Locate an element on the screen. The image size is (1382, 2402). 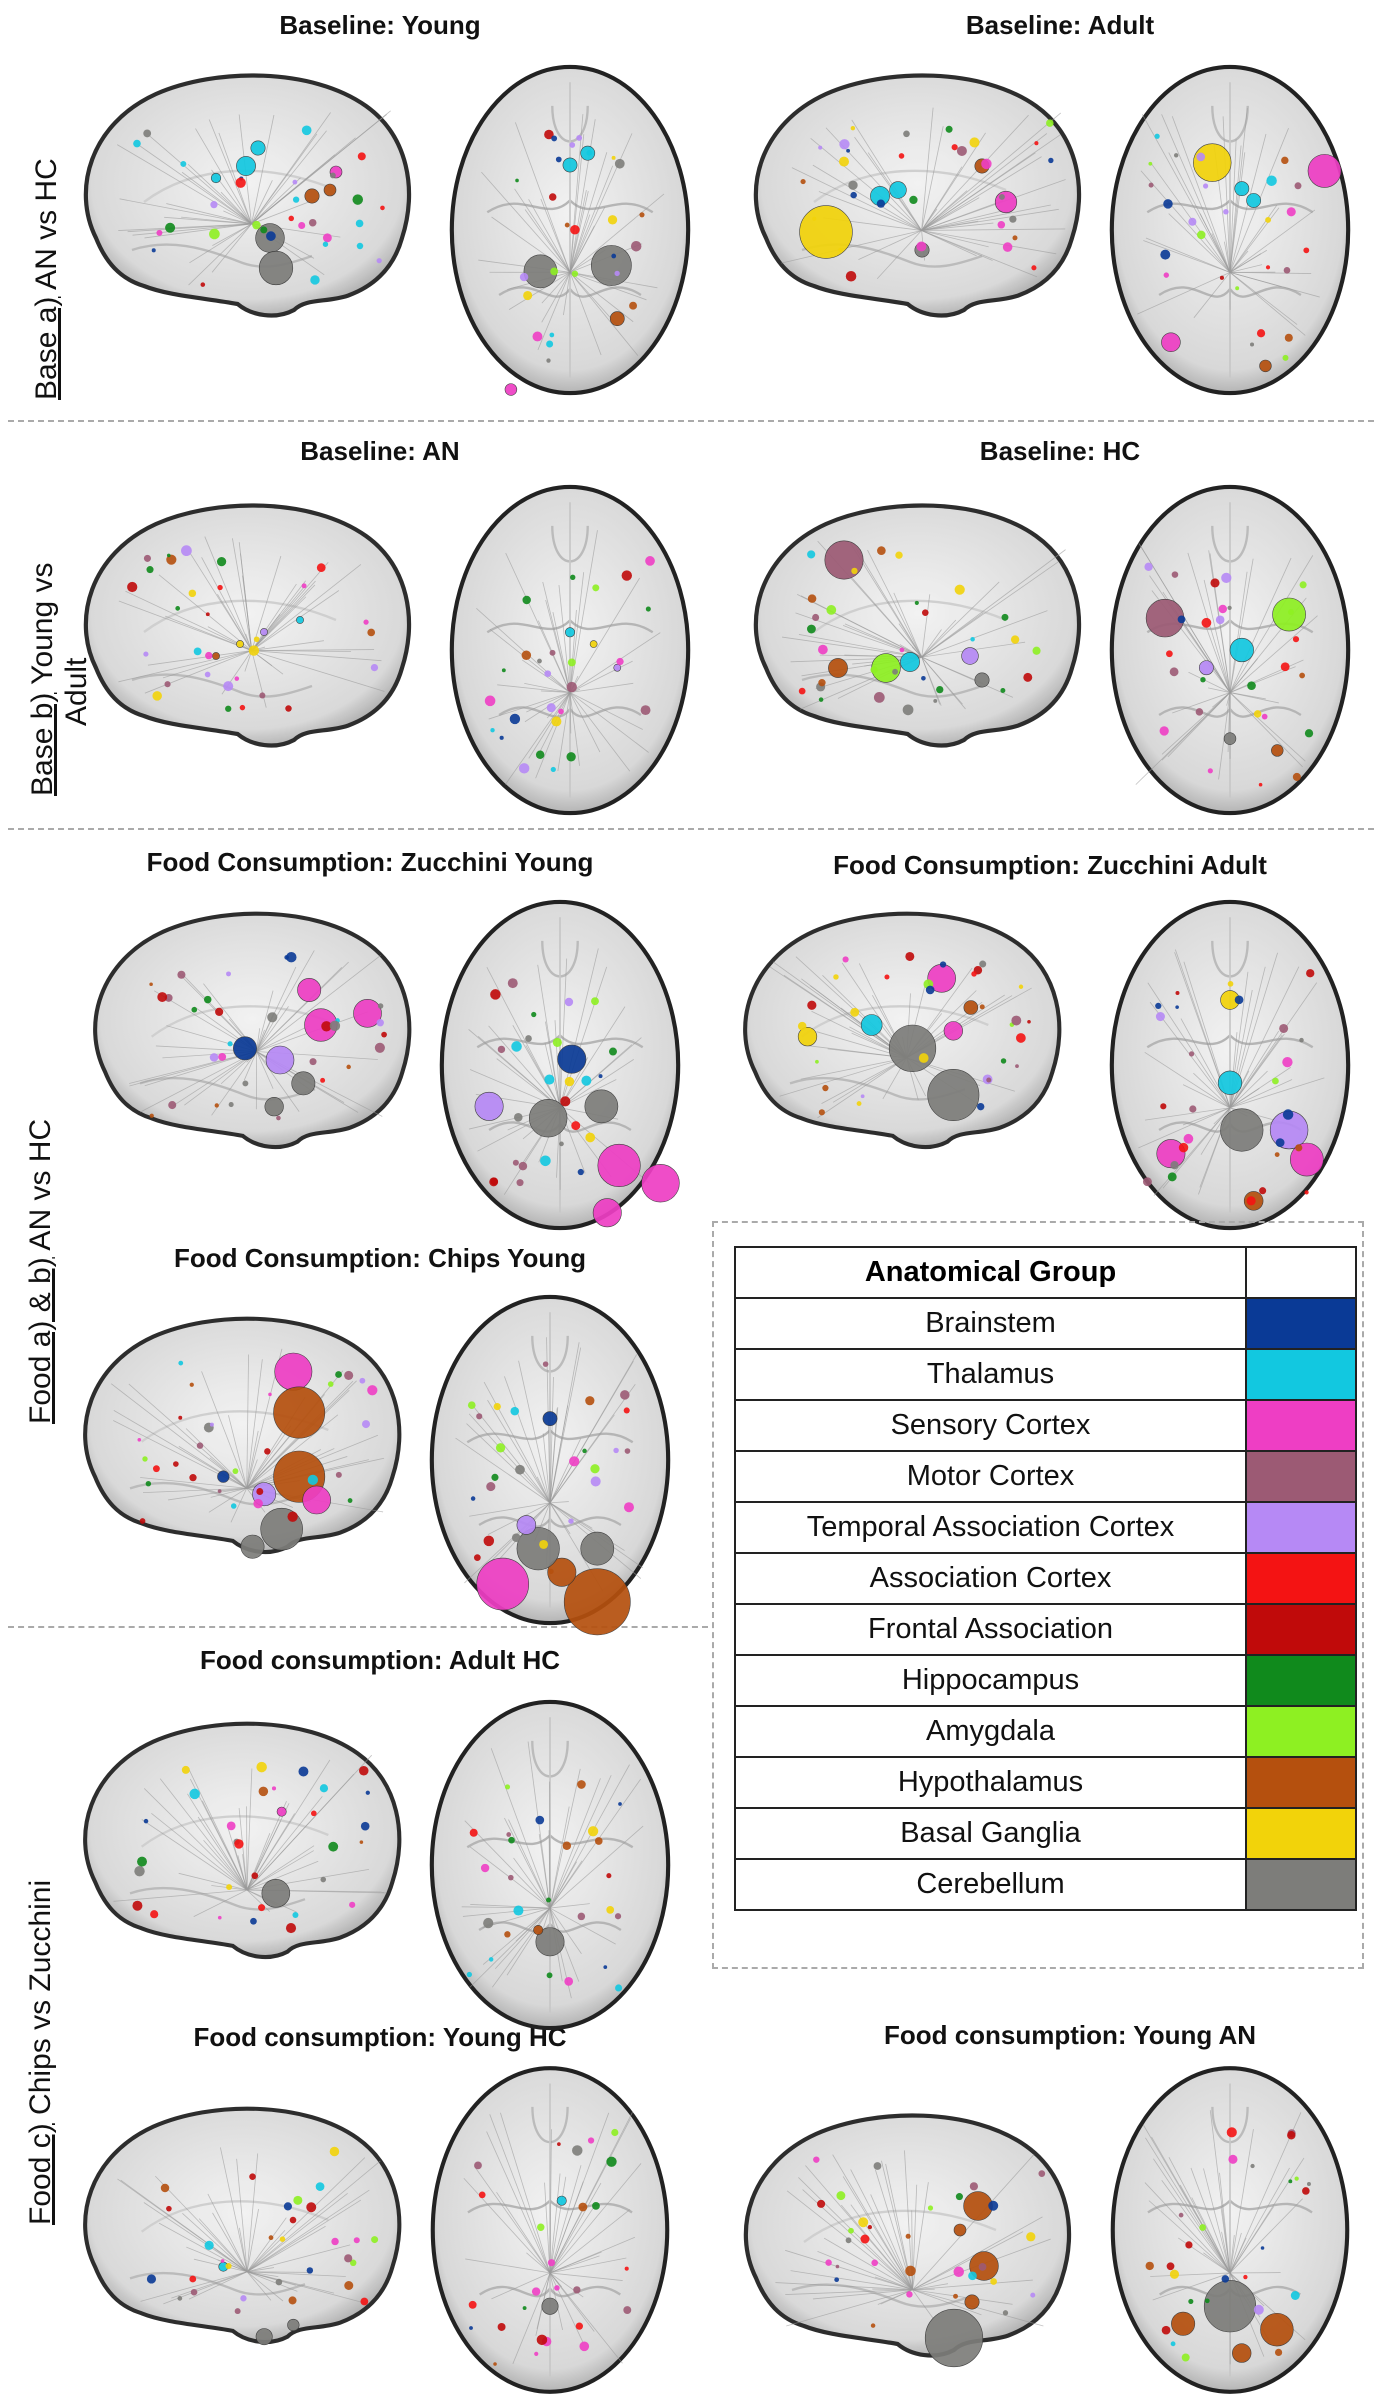
legend-row: Motor Cortex is located at coordinates (1045, 1476).